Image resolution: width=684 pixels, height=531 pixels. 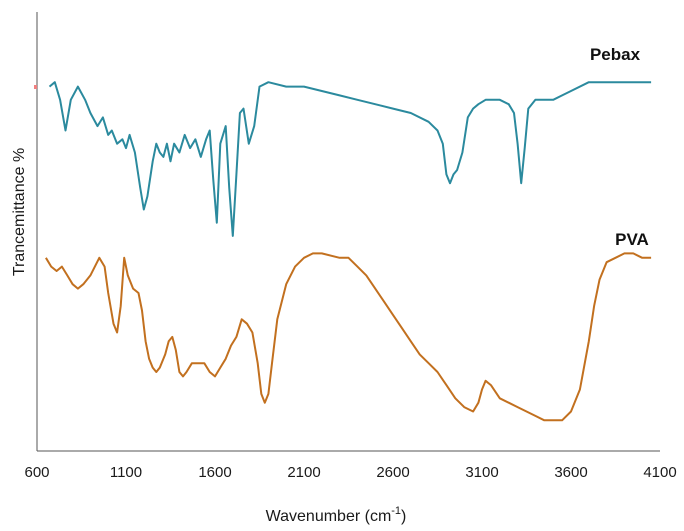 I want to click on x-tick-labels: 600 1100 1600 2100 2600 3100 3600 4100, so click(x=350, y=472).